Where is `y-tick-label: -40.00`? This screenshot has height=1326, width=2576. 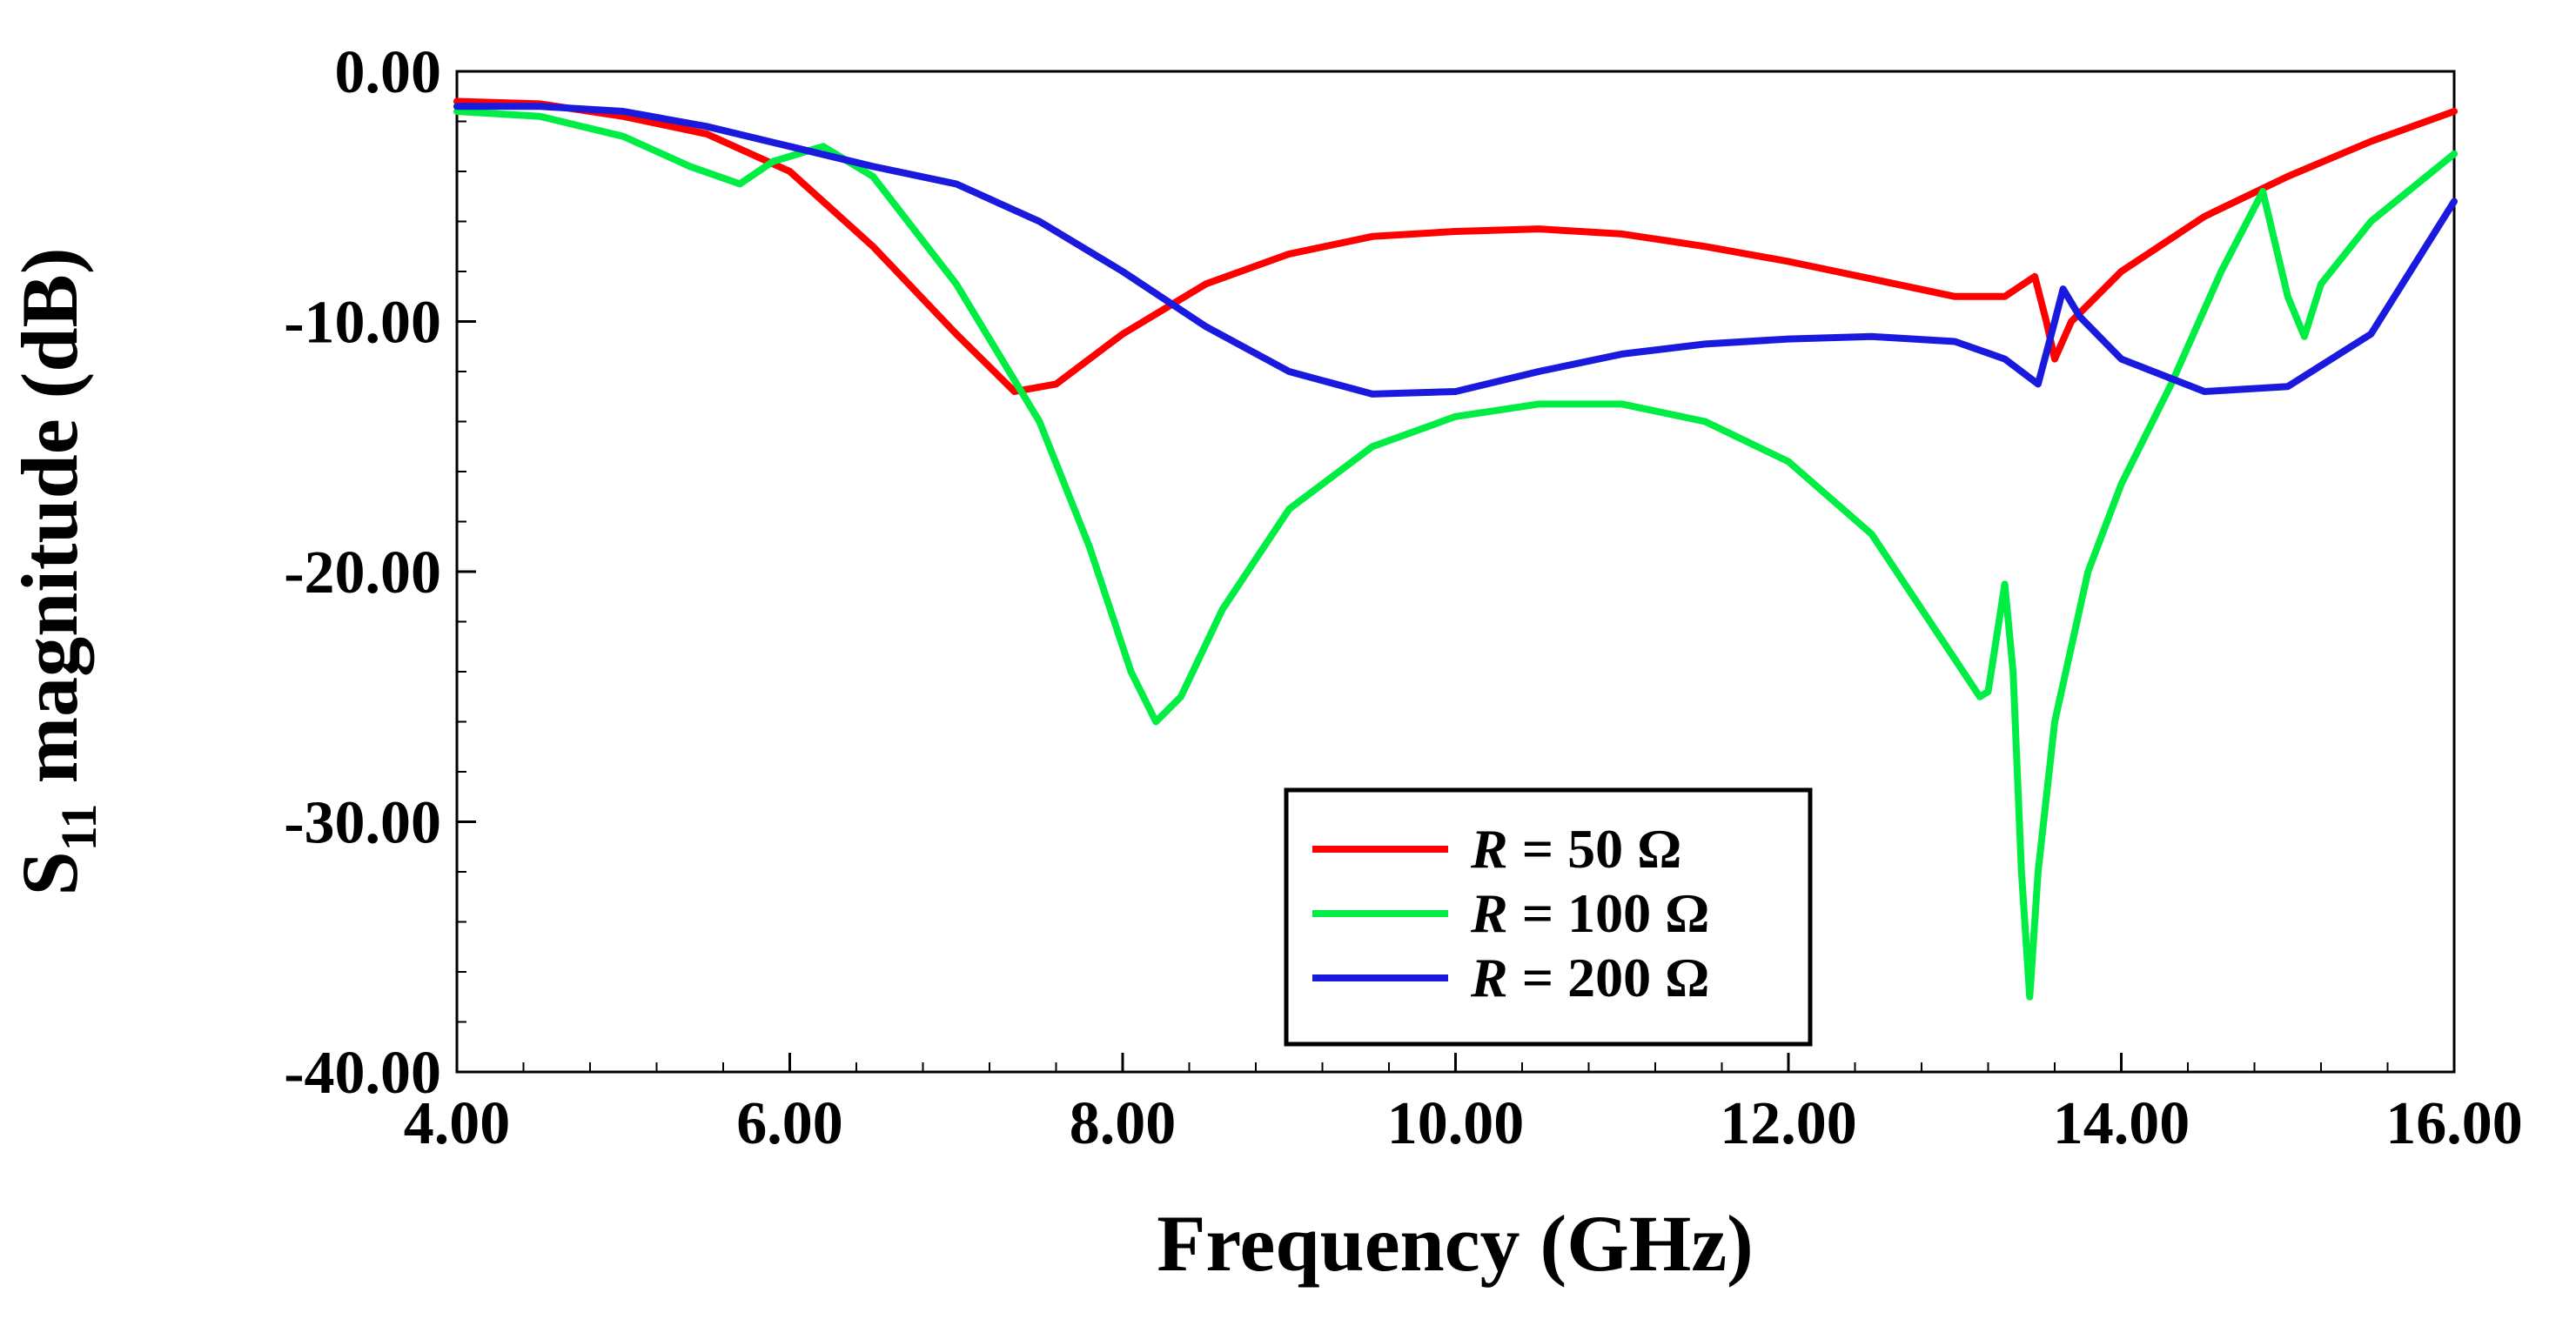
y-tick-label: -40.00 is located at coordinates (363, 1073).